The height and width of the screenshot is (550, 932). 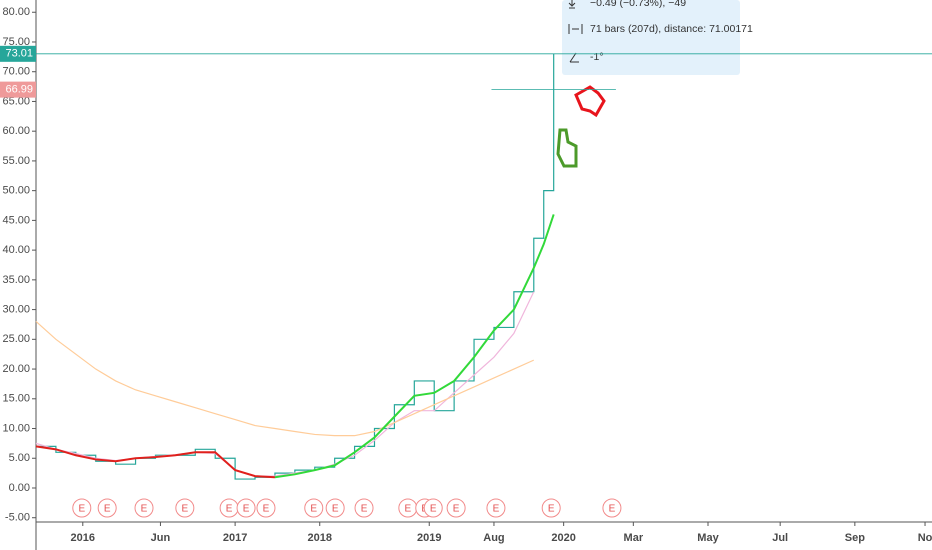 I want to click on y-tick-label: 10.00, so click(x=16, y=428).